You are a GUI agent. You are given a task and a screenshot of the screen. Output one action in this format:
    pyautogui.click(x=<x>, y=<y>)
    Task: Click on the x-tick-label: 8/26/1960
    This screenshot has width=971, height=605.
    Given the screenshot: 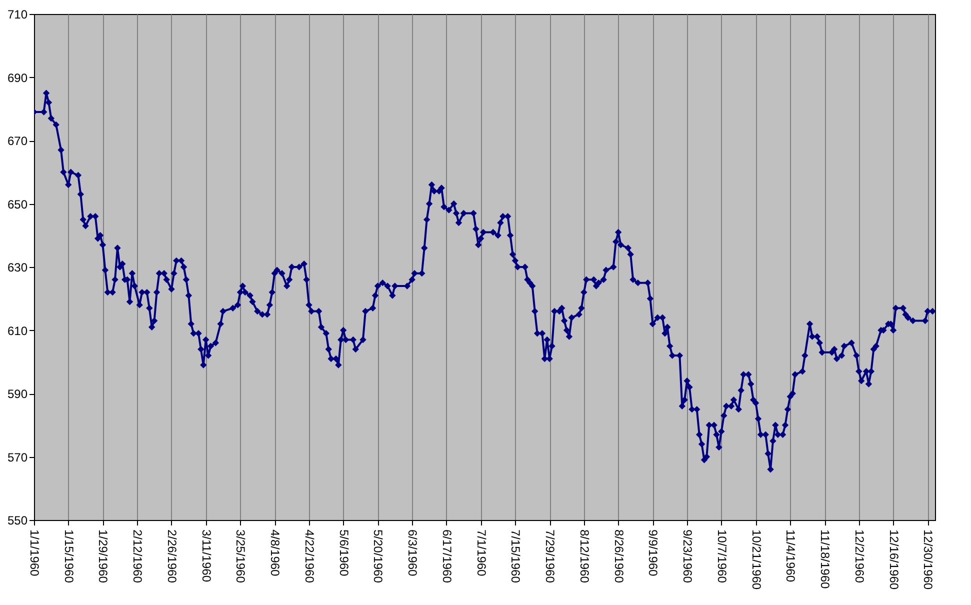 What is the action you would take?
    pyautogui.click(x=619, y=557)
    